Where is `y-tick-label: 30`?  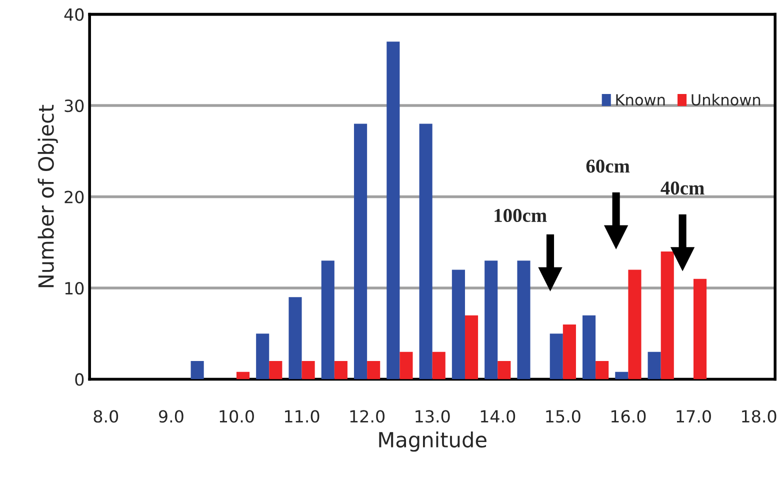 y-tick-label: 30 is located at coordinates (74, 106).